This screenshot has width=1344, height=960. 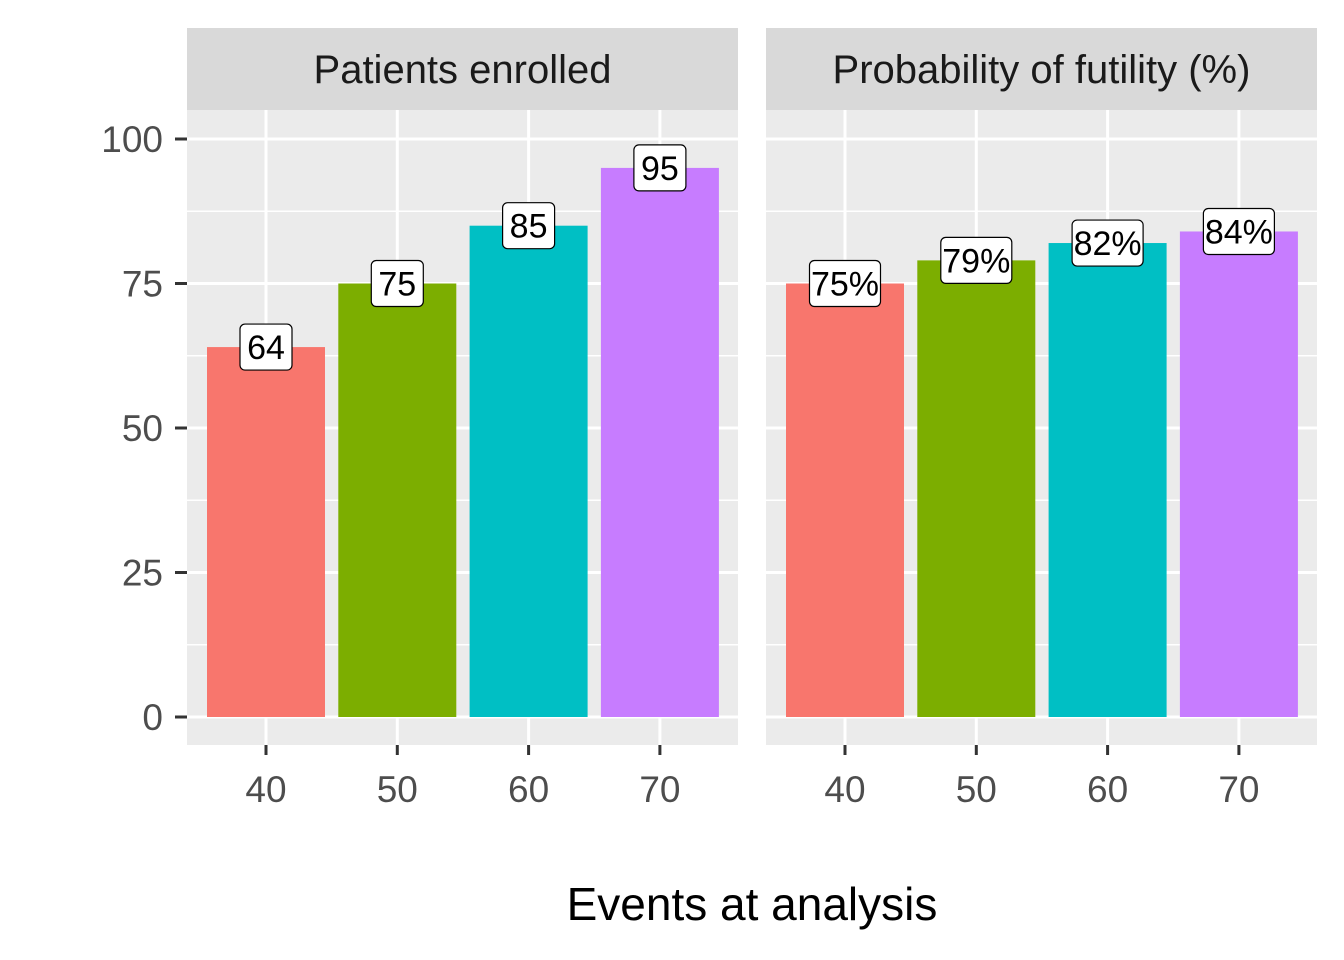 I want to click on data-label: 82%, so click(x=1108, y=244).